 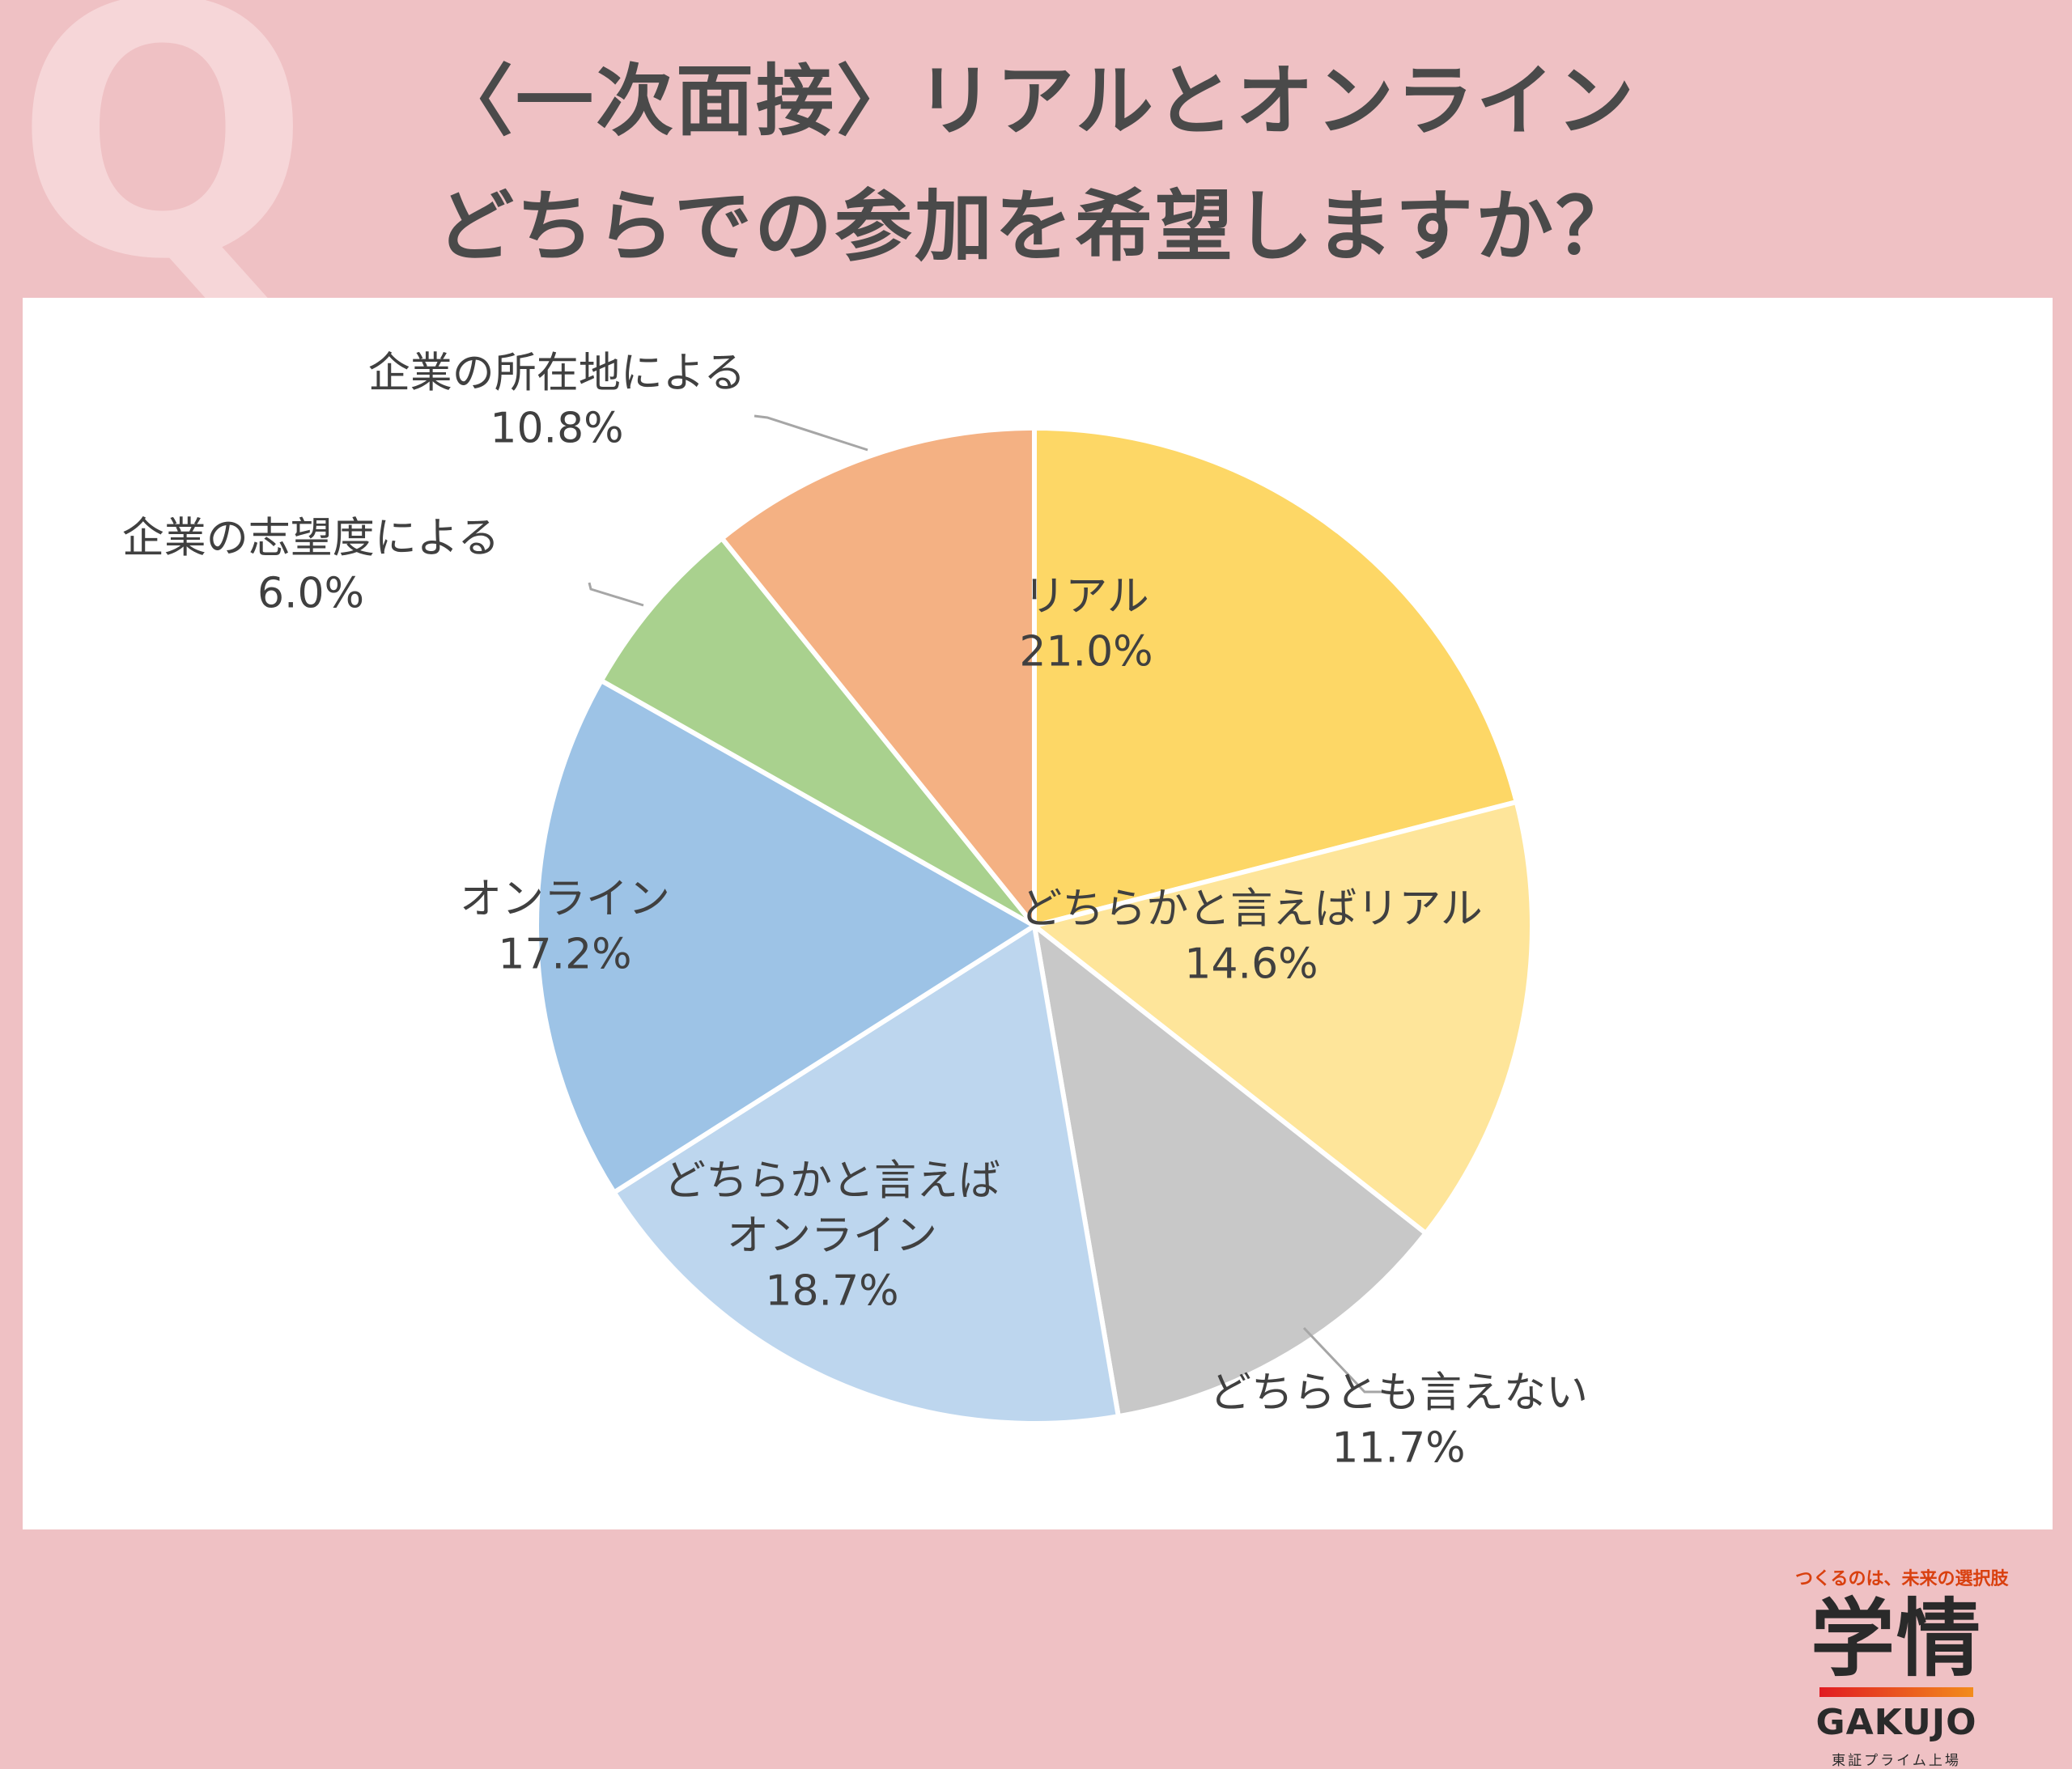 I want to click on q-mark: Q, so click(x=163, y=168).